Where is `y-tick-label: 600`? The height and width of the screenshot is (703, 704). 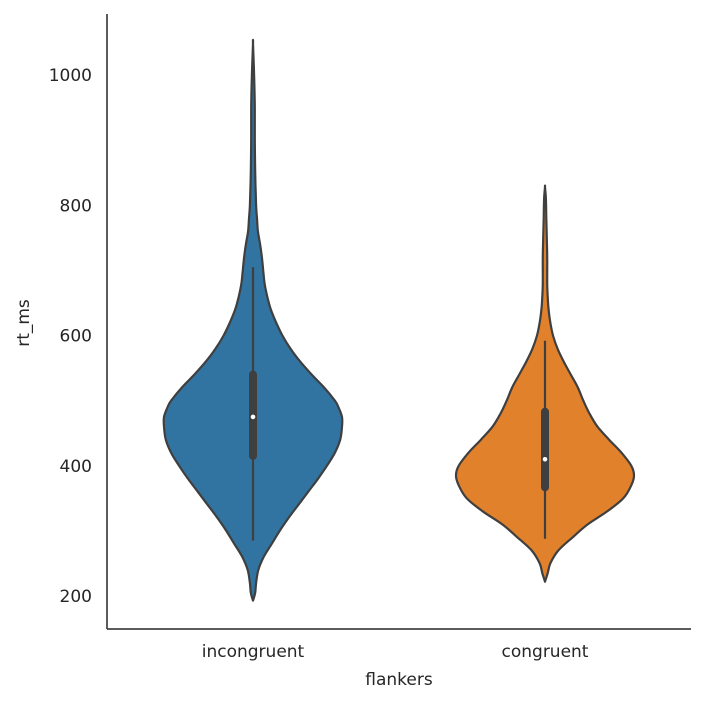
y-tick-label: 600 is located at coordinates (76, 337).